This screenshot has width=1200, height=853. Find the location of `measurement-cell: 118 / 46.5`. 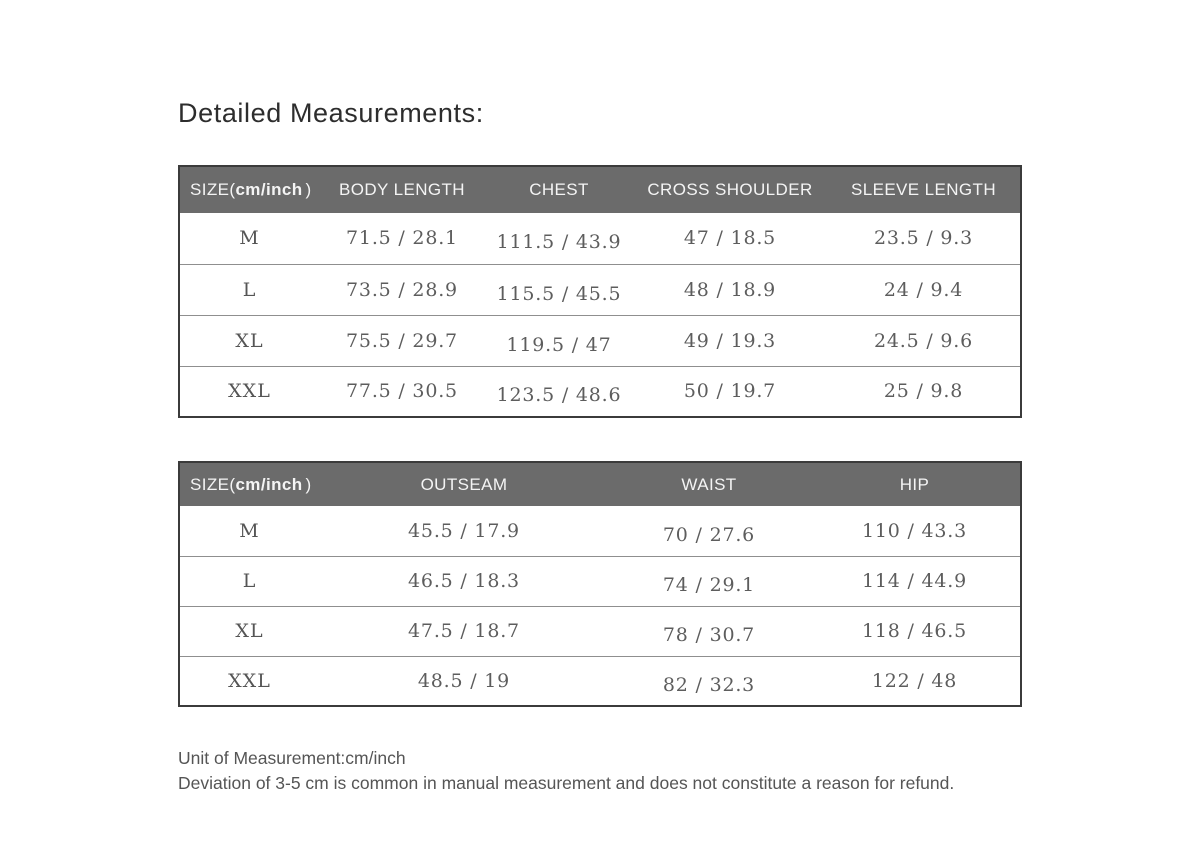

measurement-cell: 118 / 46.5 is located at coordinates (915, 630).